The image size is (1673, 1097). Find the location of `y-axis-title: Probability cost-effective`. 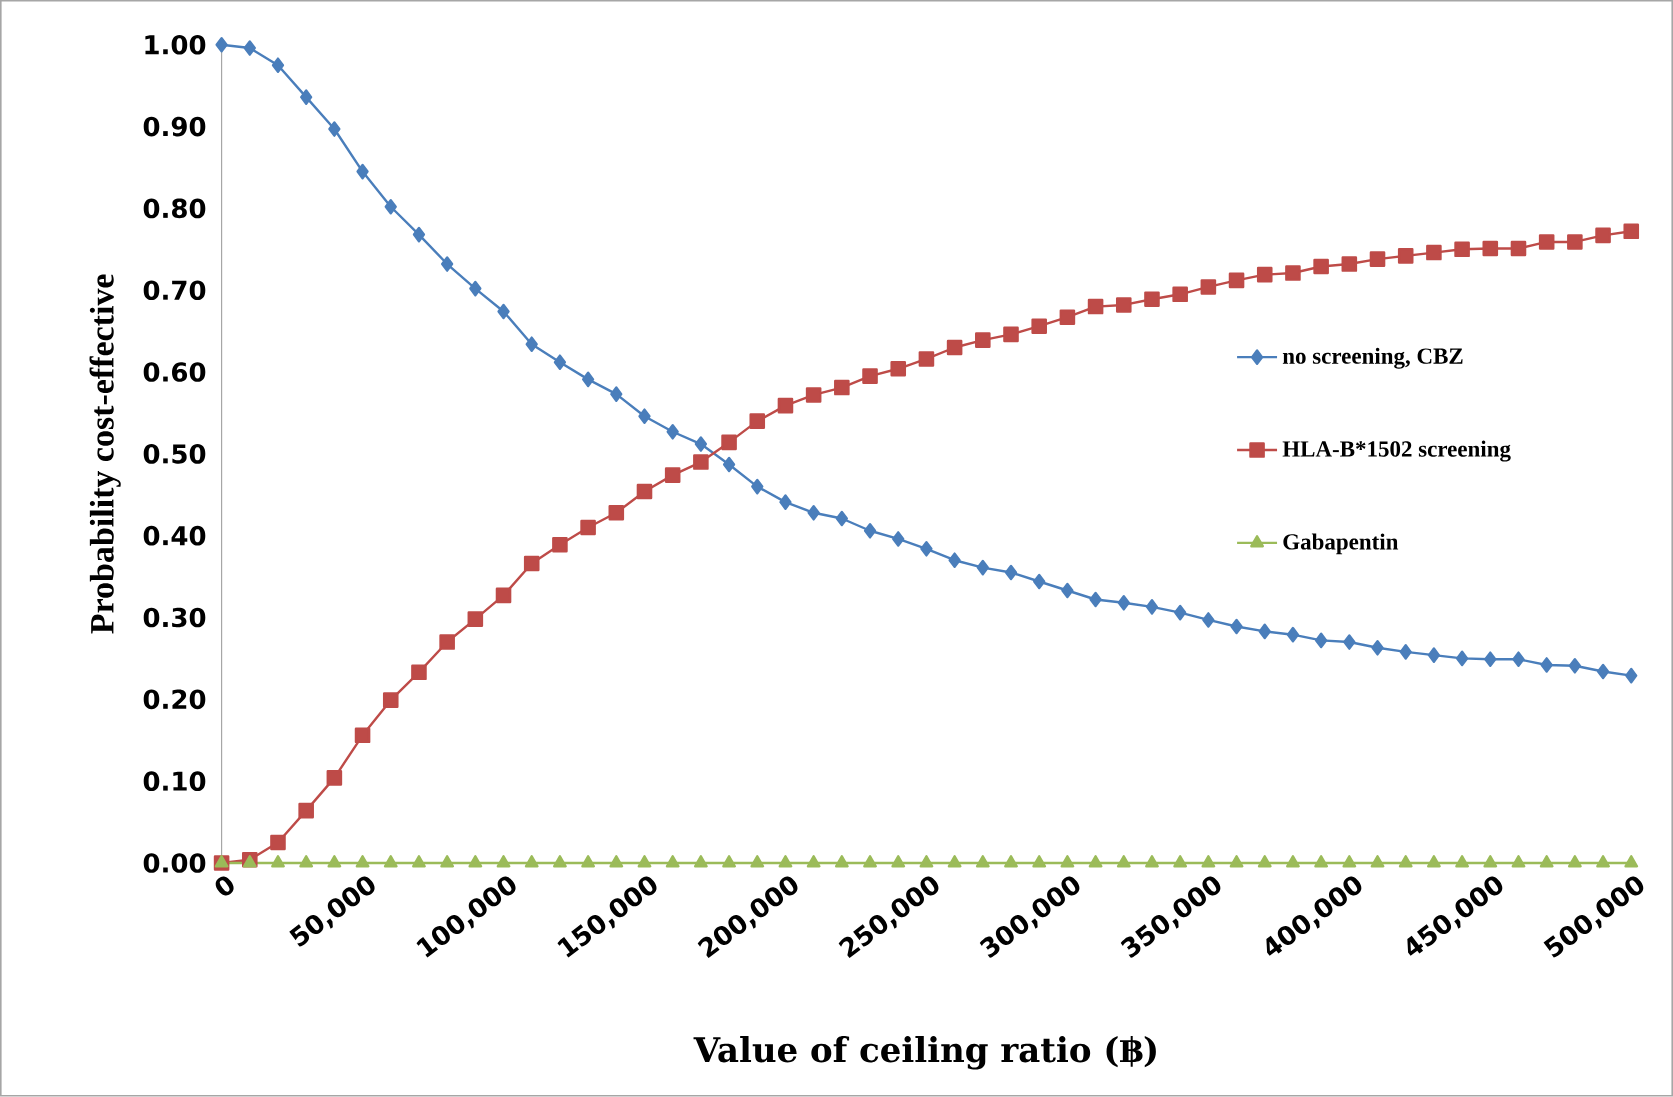

y-axis-title: Probability cost-effective is located at coordinates (105, 454).